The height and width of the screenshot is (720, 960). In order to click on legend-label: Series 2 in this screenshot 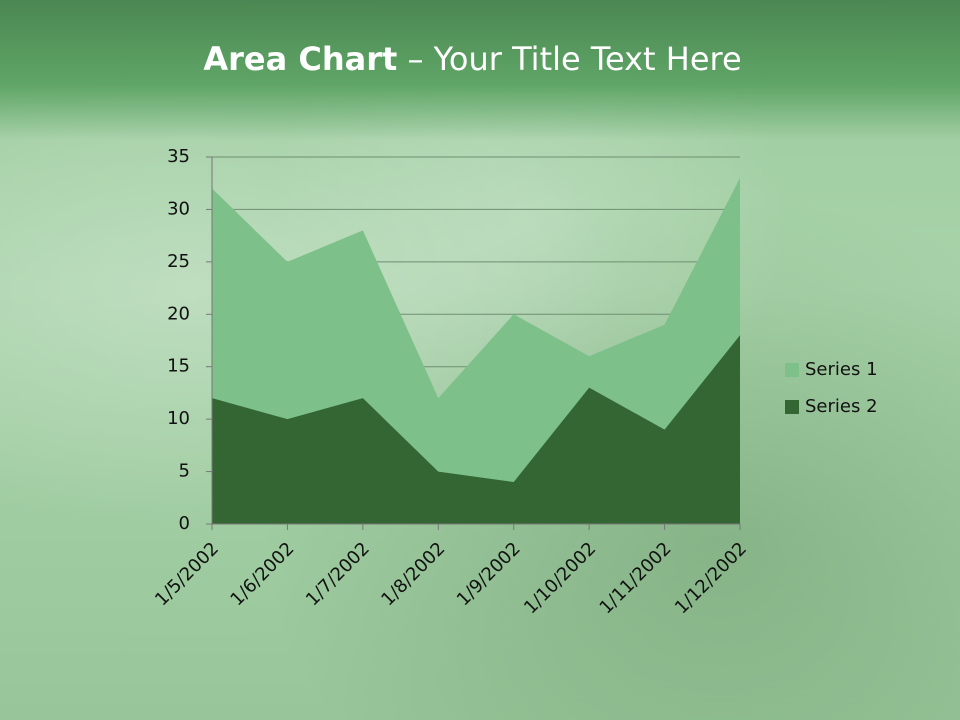, I will do `click(841, 406)`.